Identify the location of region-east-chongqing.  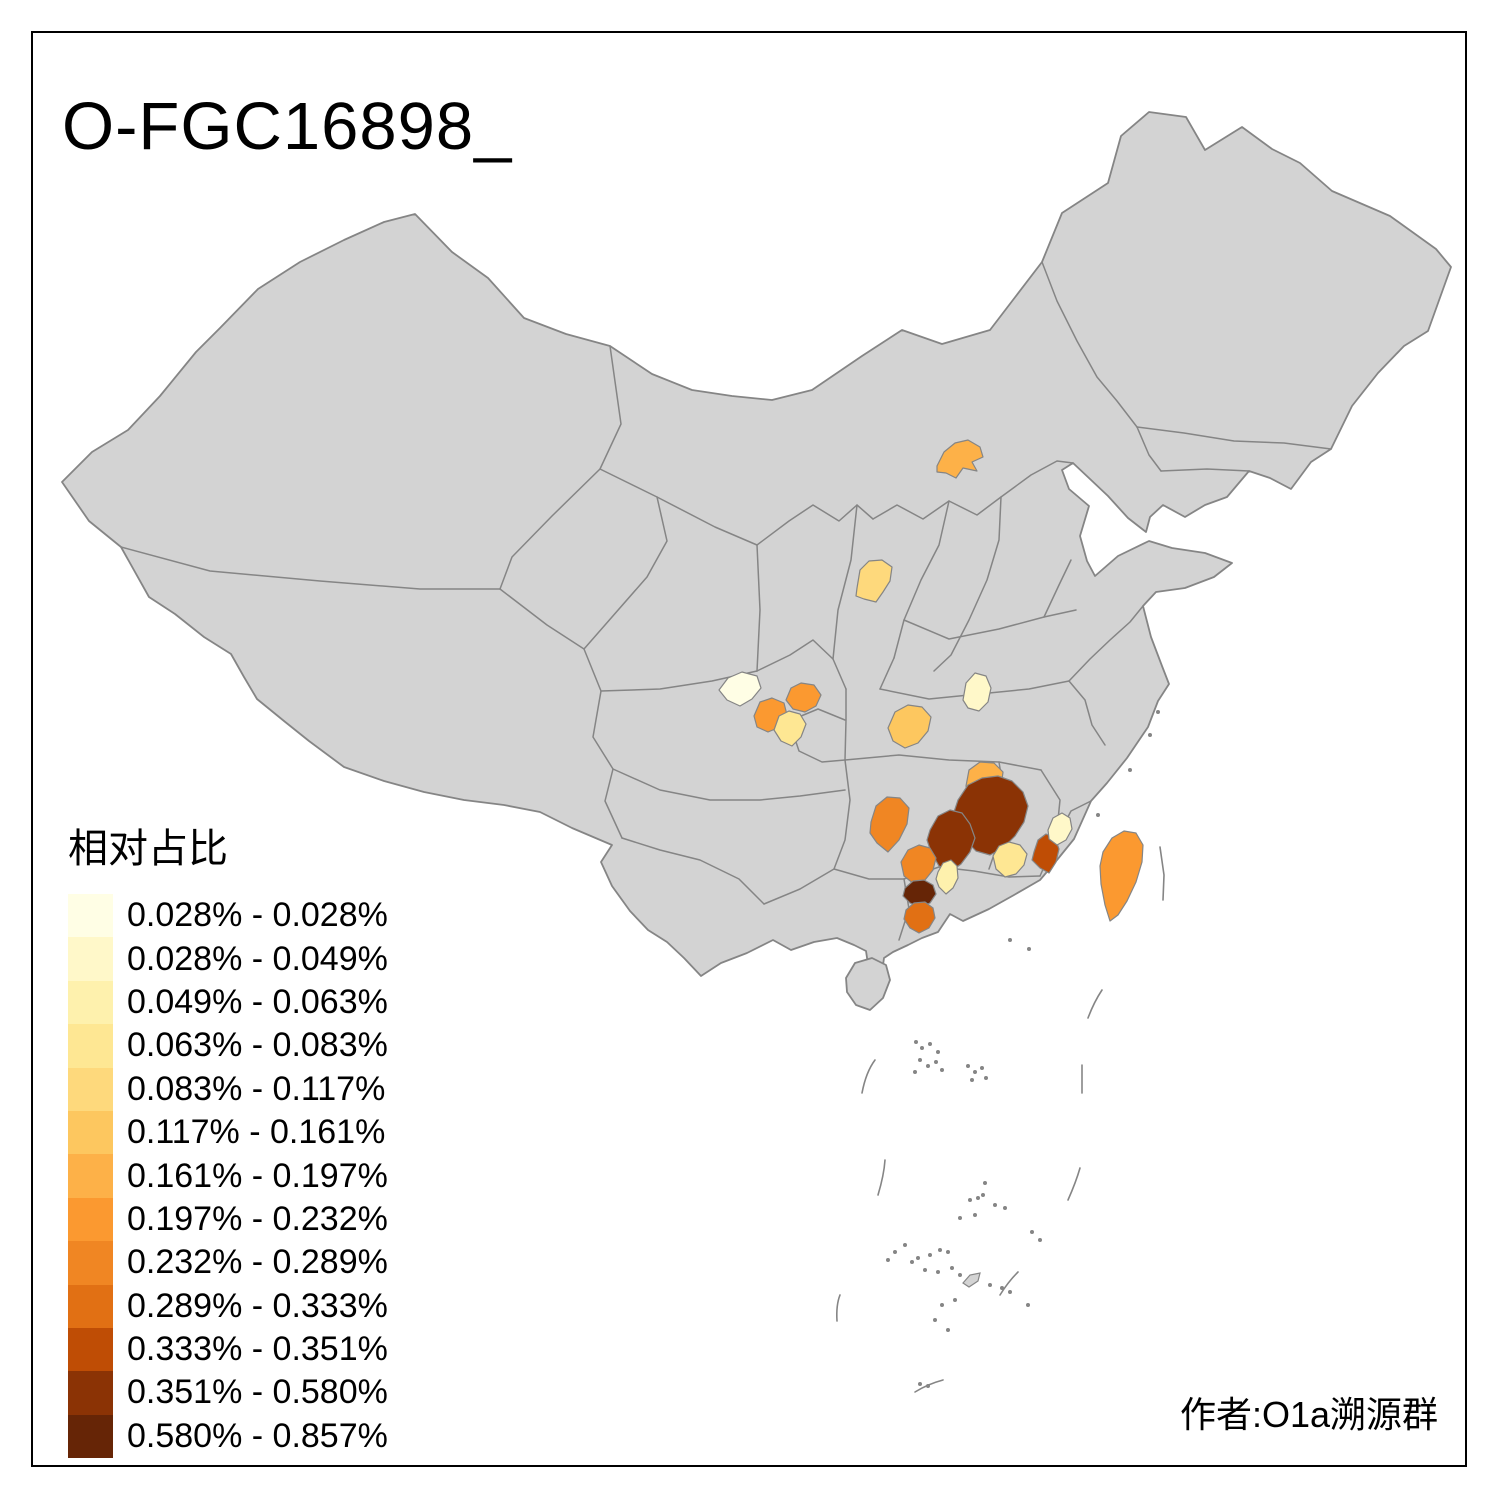
(909, 726).